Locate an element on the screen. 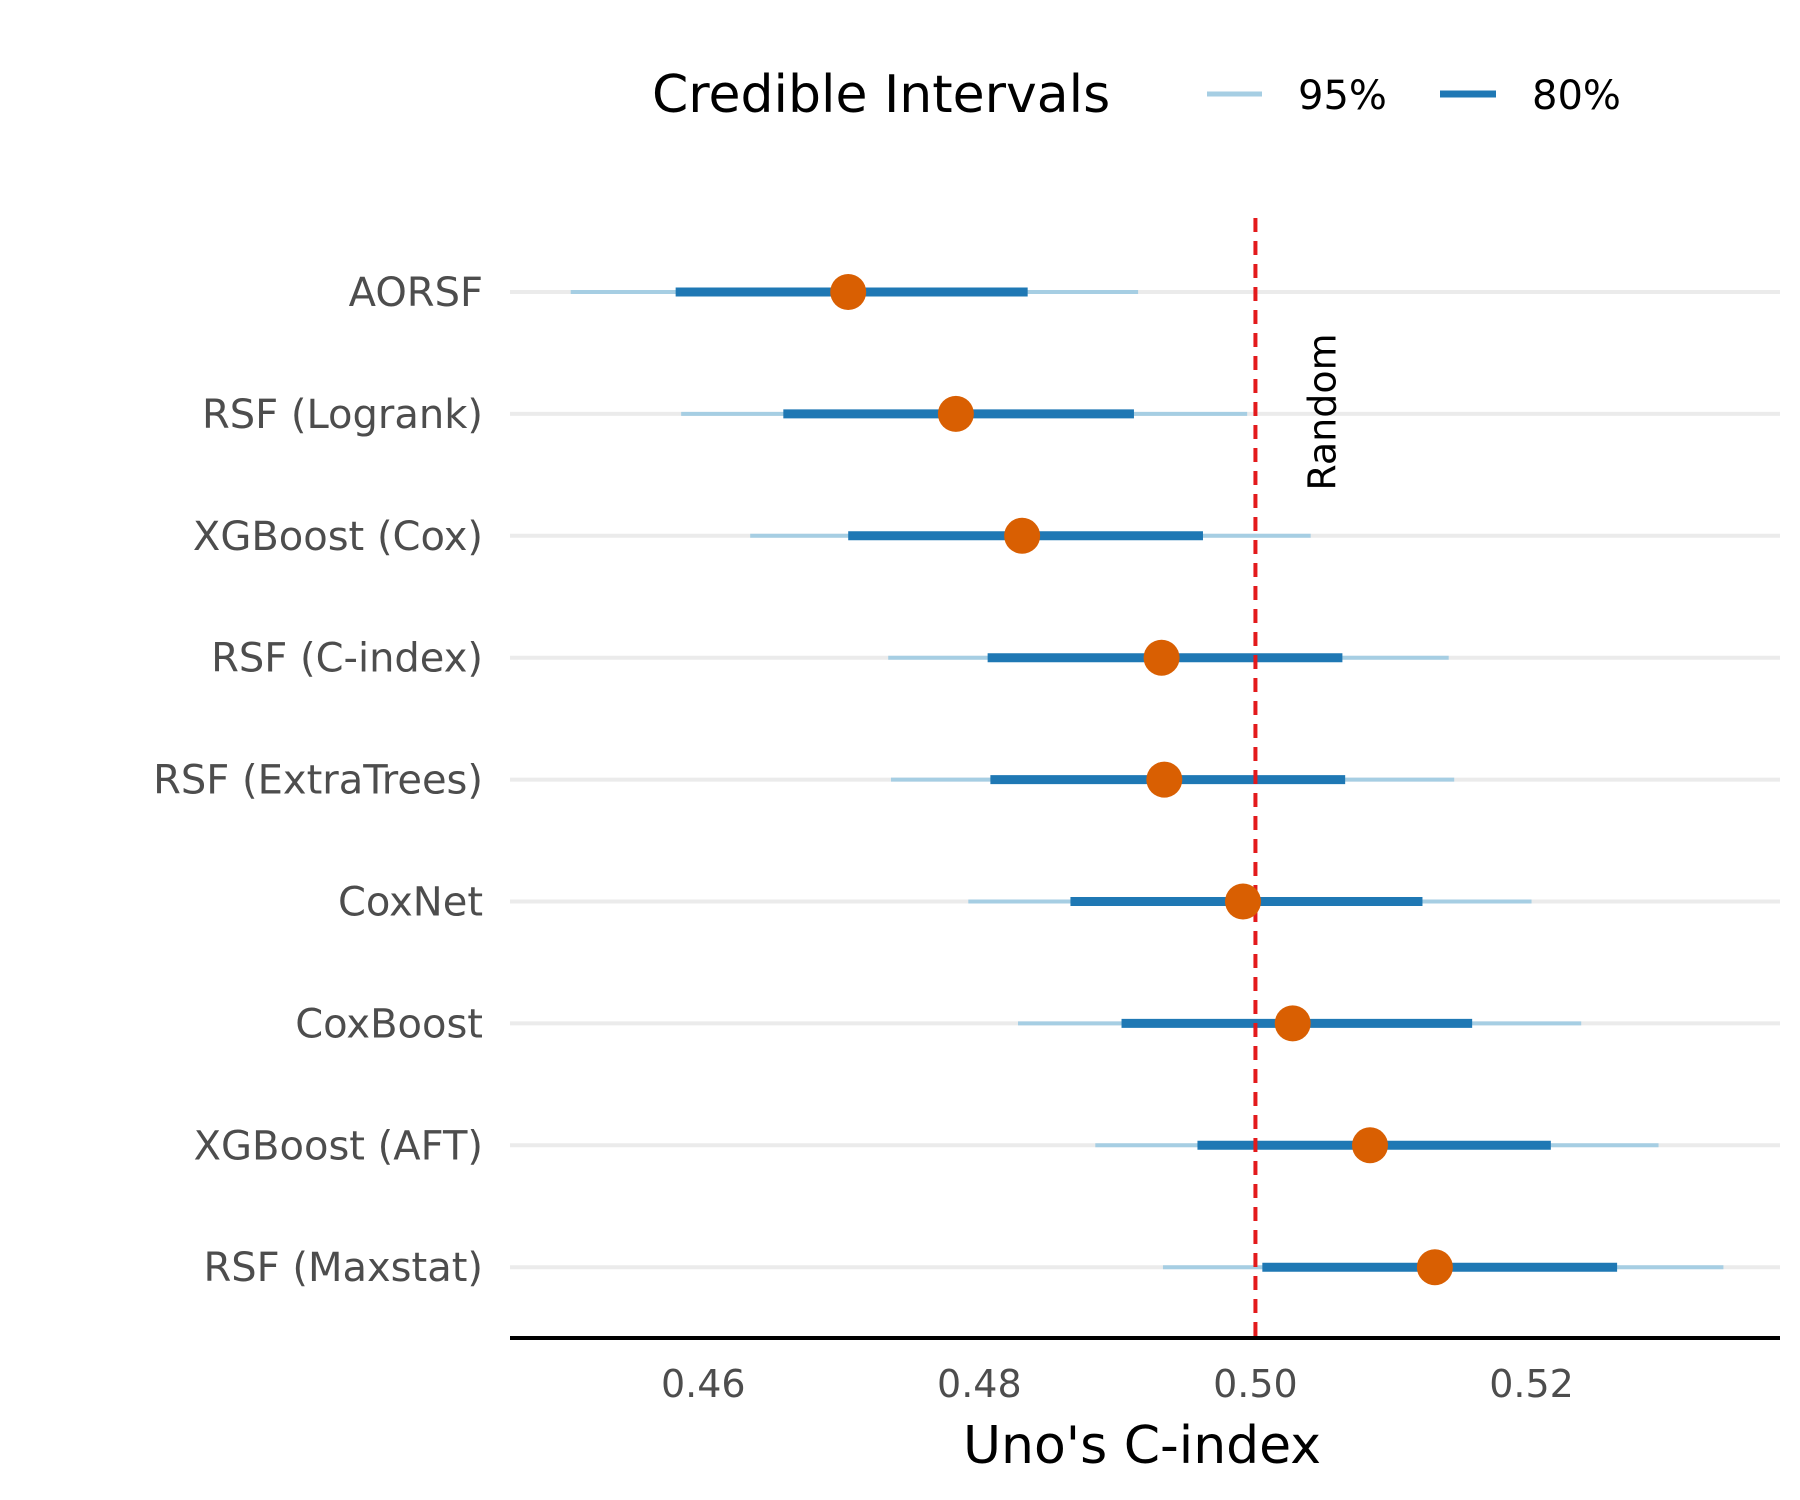 The width and height of the screenshot is (1800, 1500). x-tick-label: 0.52 is located at coordinates (1531, 1384).